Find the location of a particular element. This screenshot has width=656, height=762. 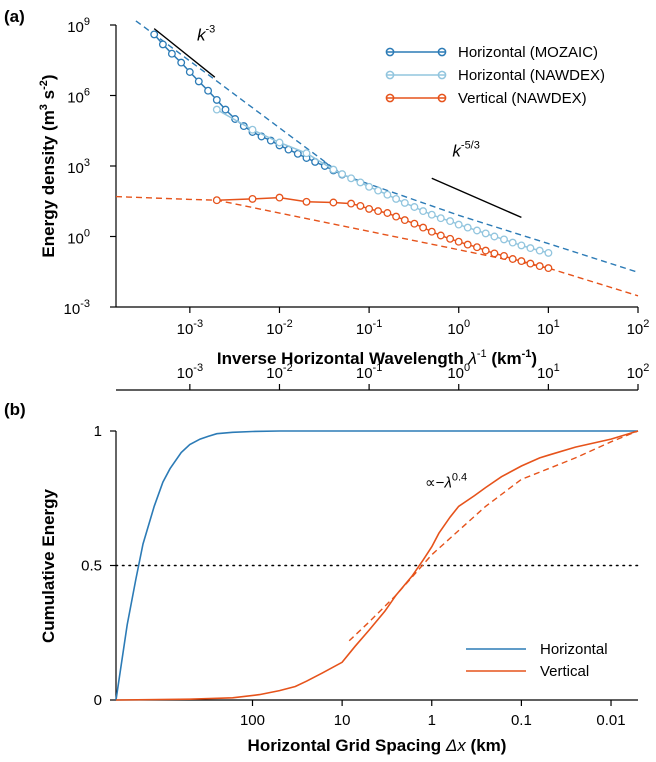

legend-item-mozaic: Horizontal (MOZAIC) is located at coordinates (491, 52).